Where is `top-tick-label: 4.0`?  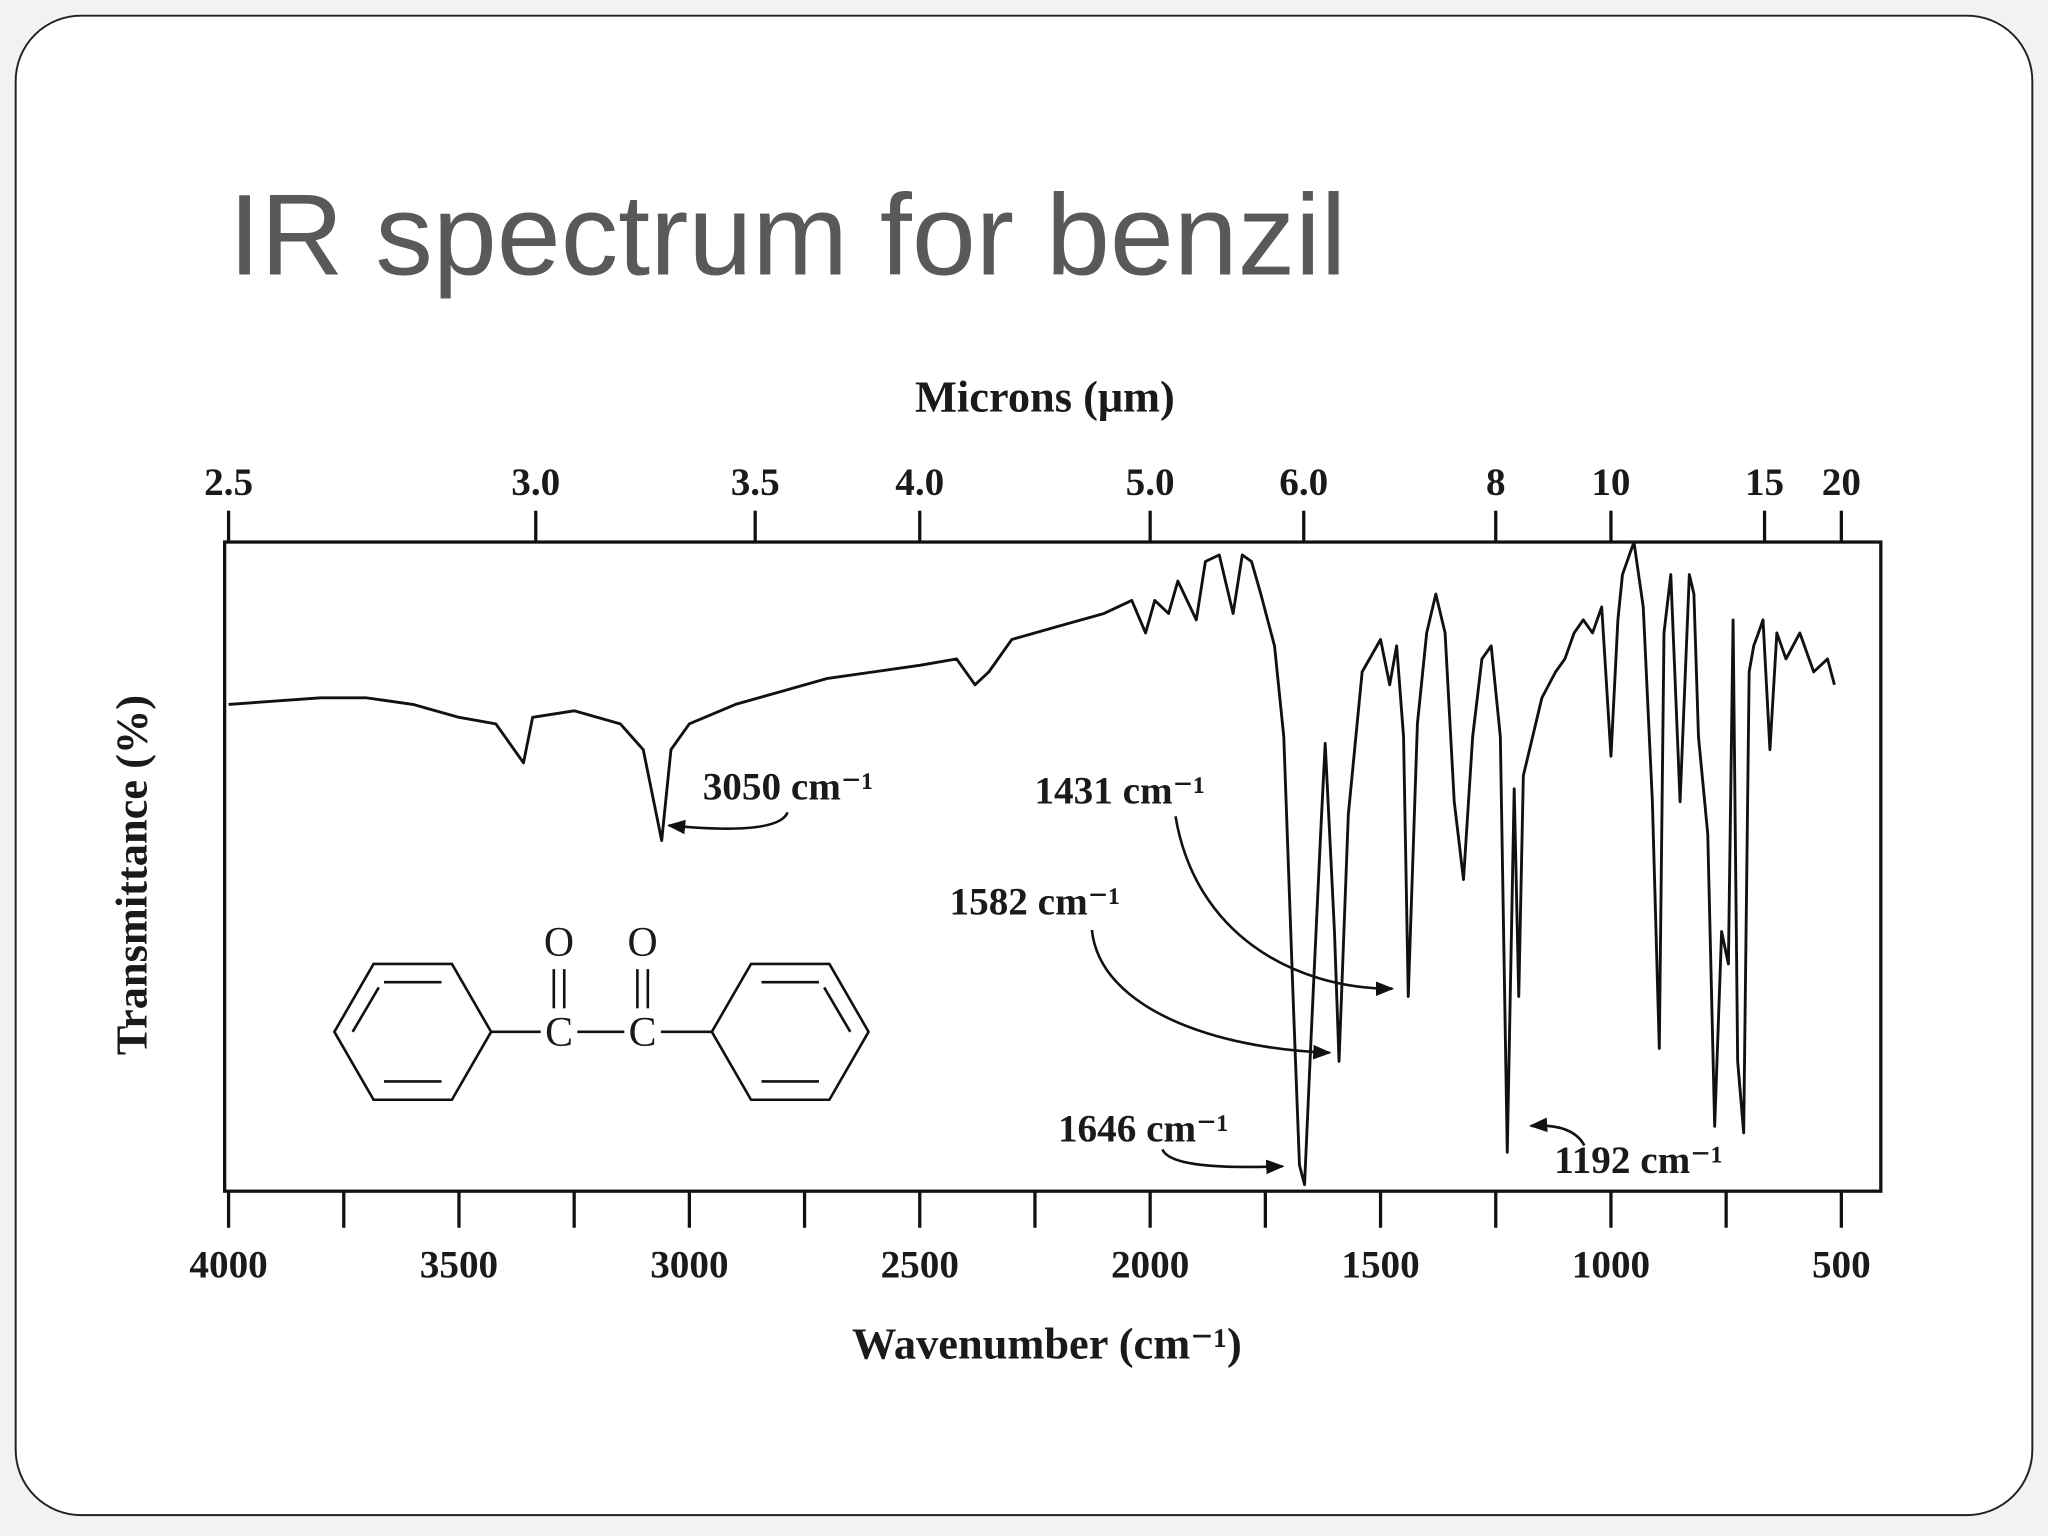 top-tick-label: 4.0 is located at coordinates (919, 482).